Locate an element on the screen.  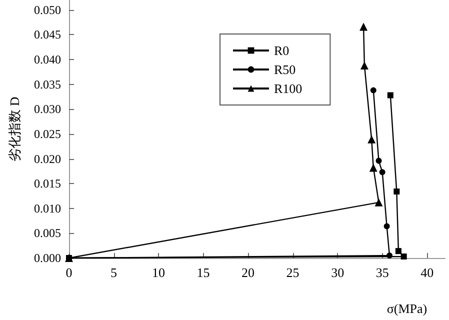
y-tick-label: 0.000 is located at coordinates (47, 258).